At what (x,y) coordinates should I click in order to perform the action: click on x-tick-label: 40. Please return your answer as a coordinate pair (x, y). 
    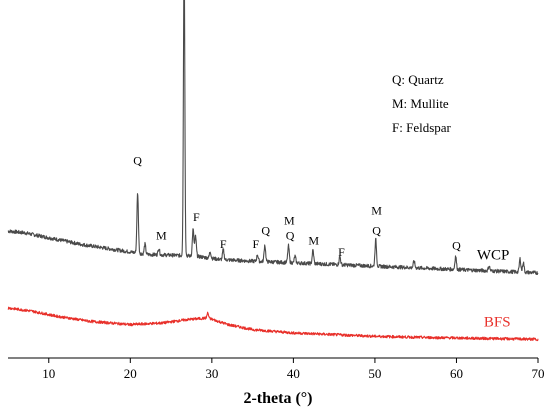
    Looking at the image, I should click on (293, 373).